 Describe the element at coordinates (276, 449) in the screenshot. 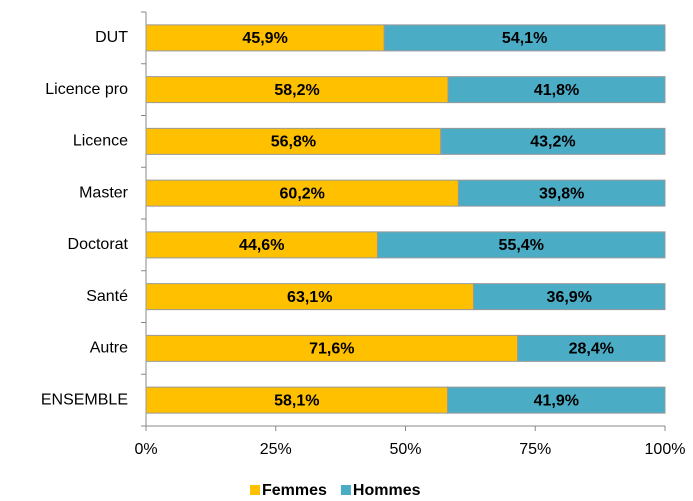

I see `x-tick-label: 25%` at that location.